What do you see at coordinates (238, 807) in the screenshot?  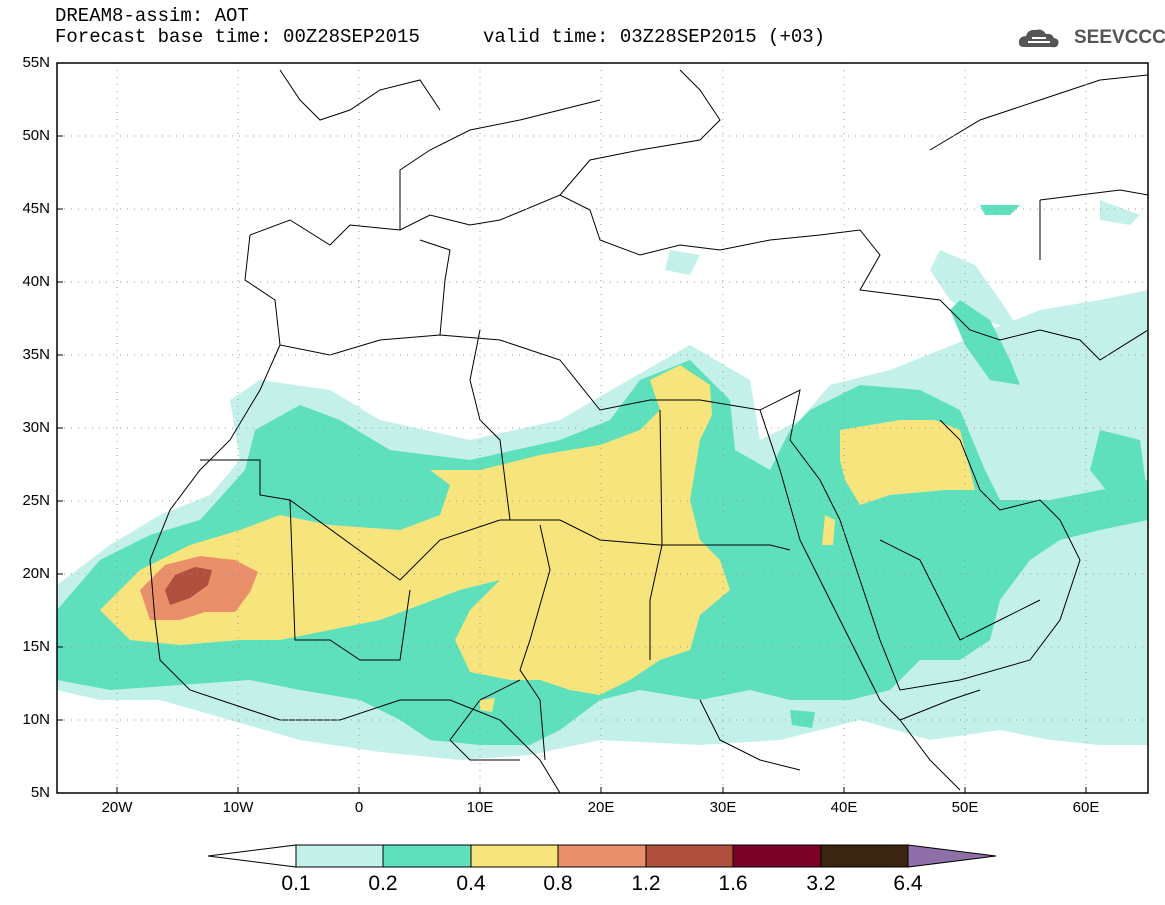 I see `lon-label: 10W` at bounding box center [238, 807].